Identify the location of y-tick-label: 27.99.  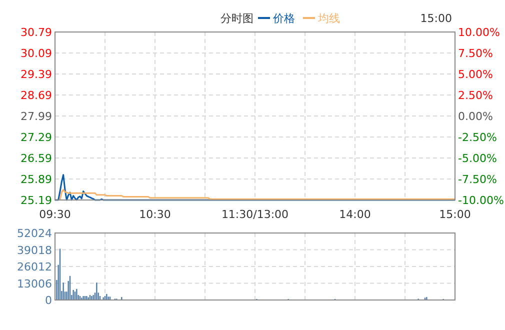
(36, 116).